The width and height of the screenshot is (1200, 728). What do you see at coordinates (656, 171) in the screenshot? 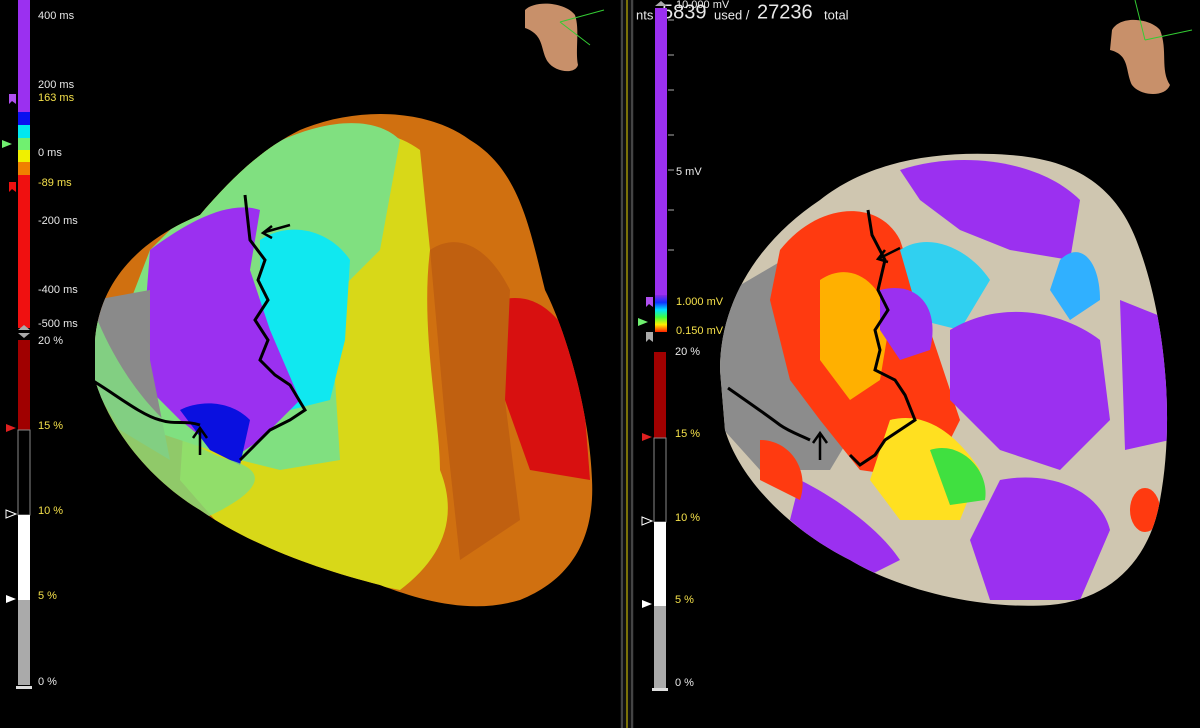
I see `voltage-color-bar` at bounding box center [656, 171].